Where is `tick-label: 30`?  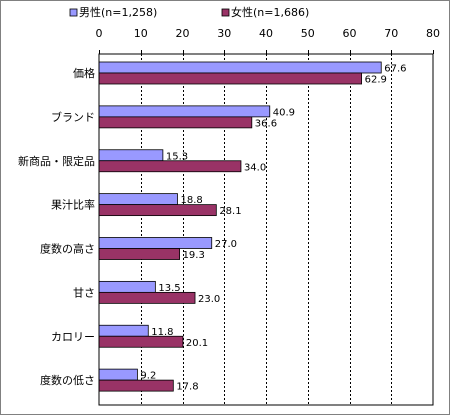 tick-label: 30 is located at coordinates (224, 33).